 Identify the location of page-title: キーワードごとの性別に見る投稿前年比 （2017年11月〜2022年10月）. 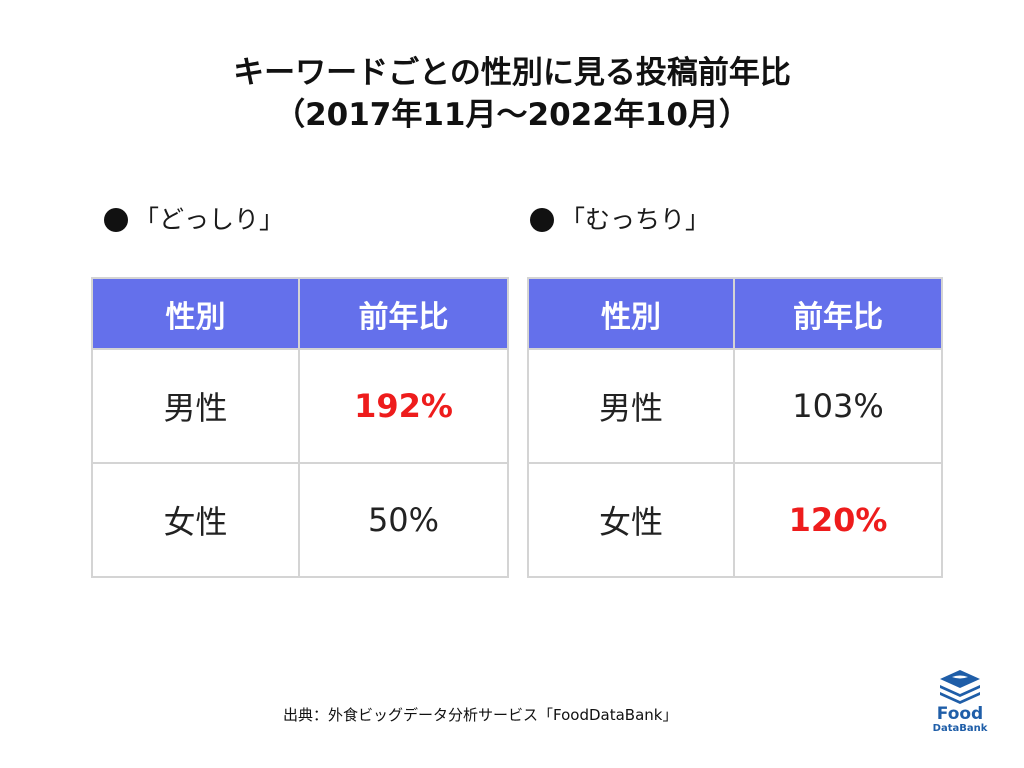
(512, 94).